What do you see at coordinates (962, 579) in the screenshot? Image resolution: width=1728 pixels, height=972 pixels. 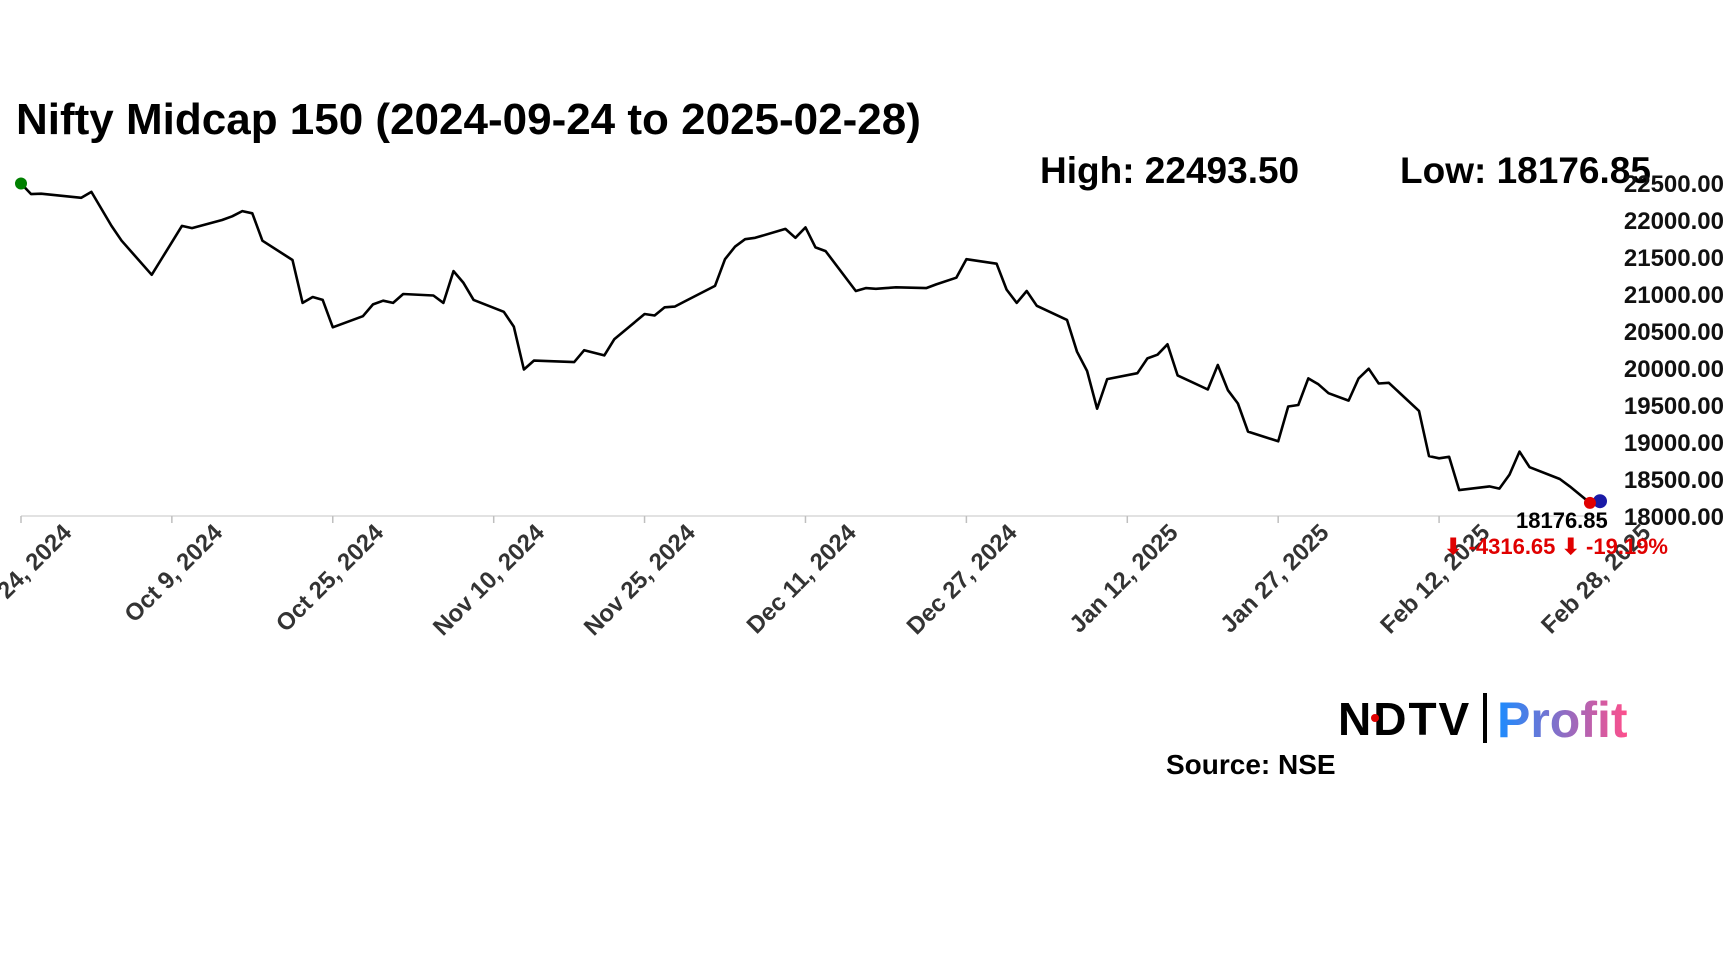 I see `x-tick-label: Dec 27, 2024` at bounding box center [962, 579].